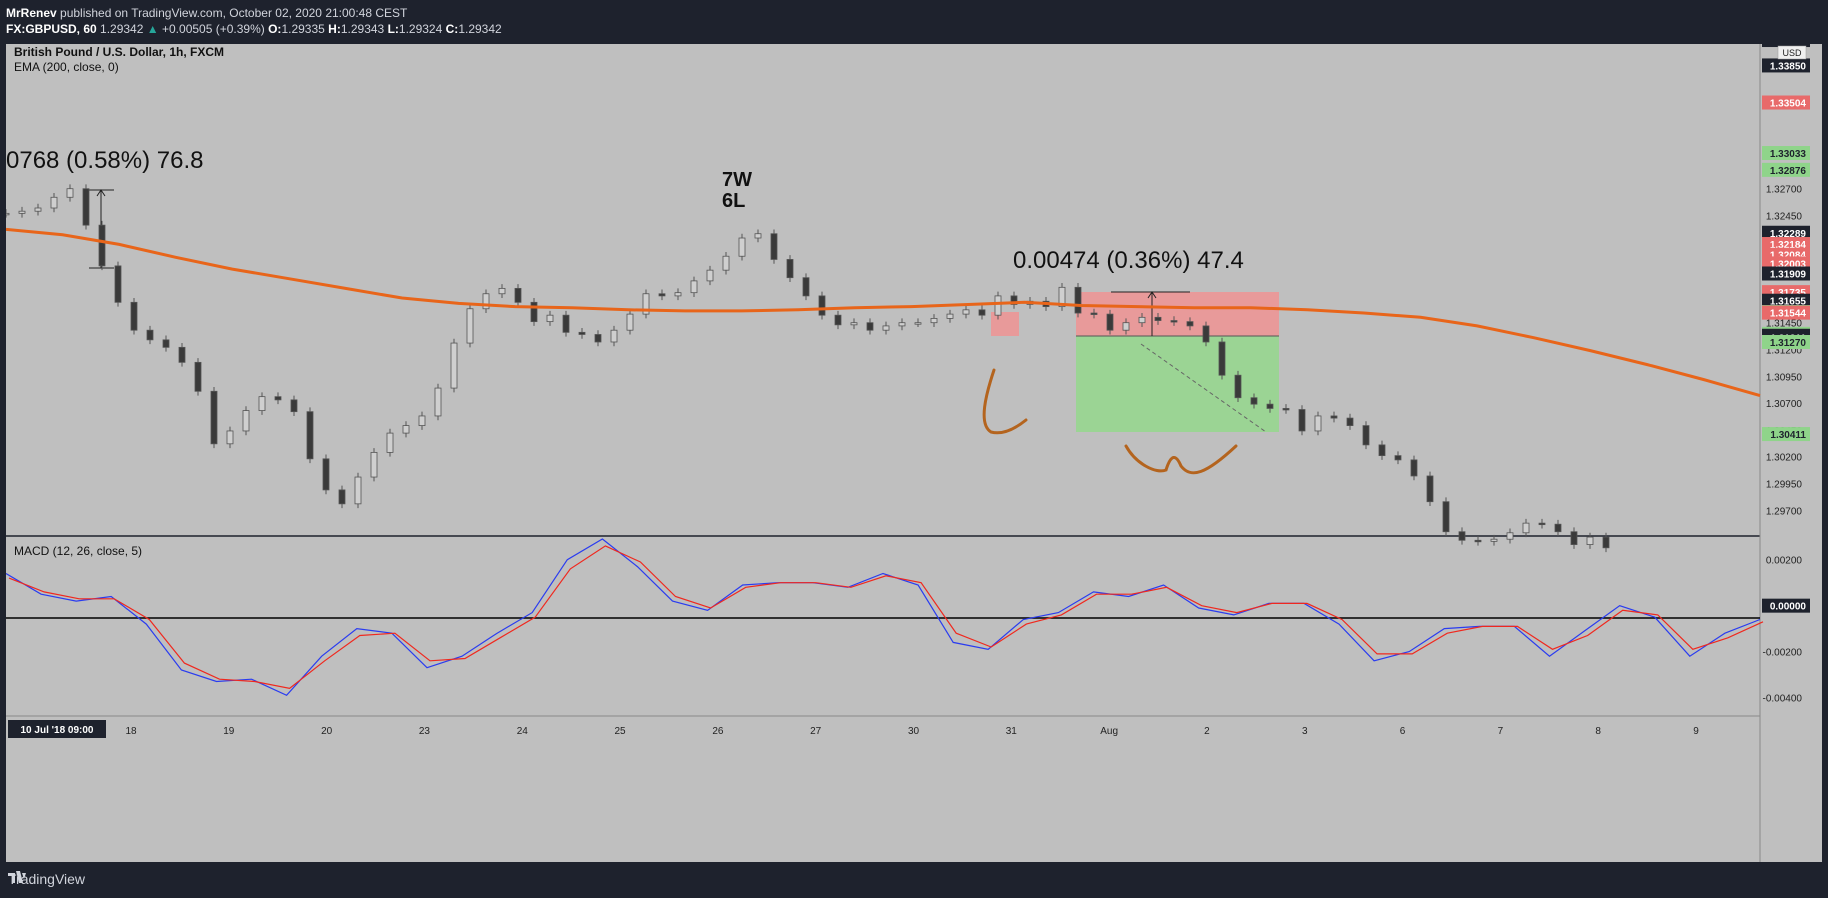  What do you see at coordinates (1786, 630) in the screenshot?
I see `macd-axis: 0.00200 0.00000 -0.00200 -0.00400` at bounding box center [1786, 630].